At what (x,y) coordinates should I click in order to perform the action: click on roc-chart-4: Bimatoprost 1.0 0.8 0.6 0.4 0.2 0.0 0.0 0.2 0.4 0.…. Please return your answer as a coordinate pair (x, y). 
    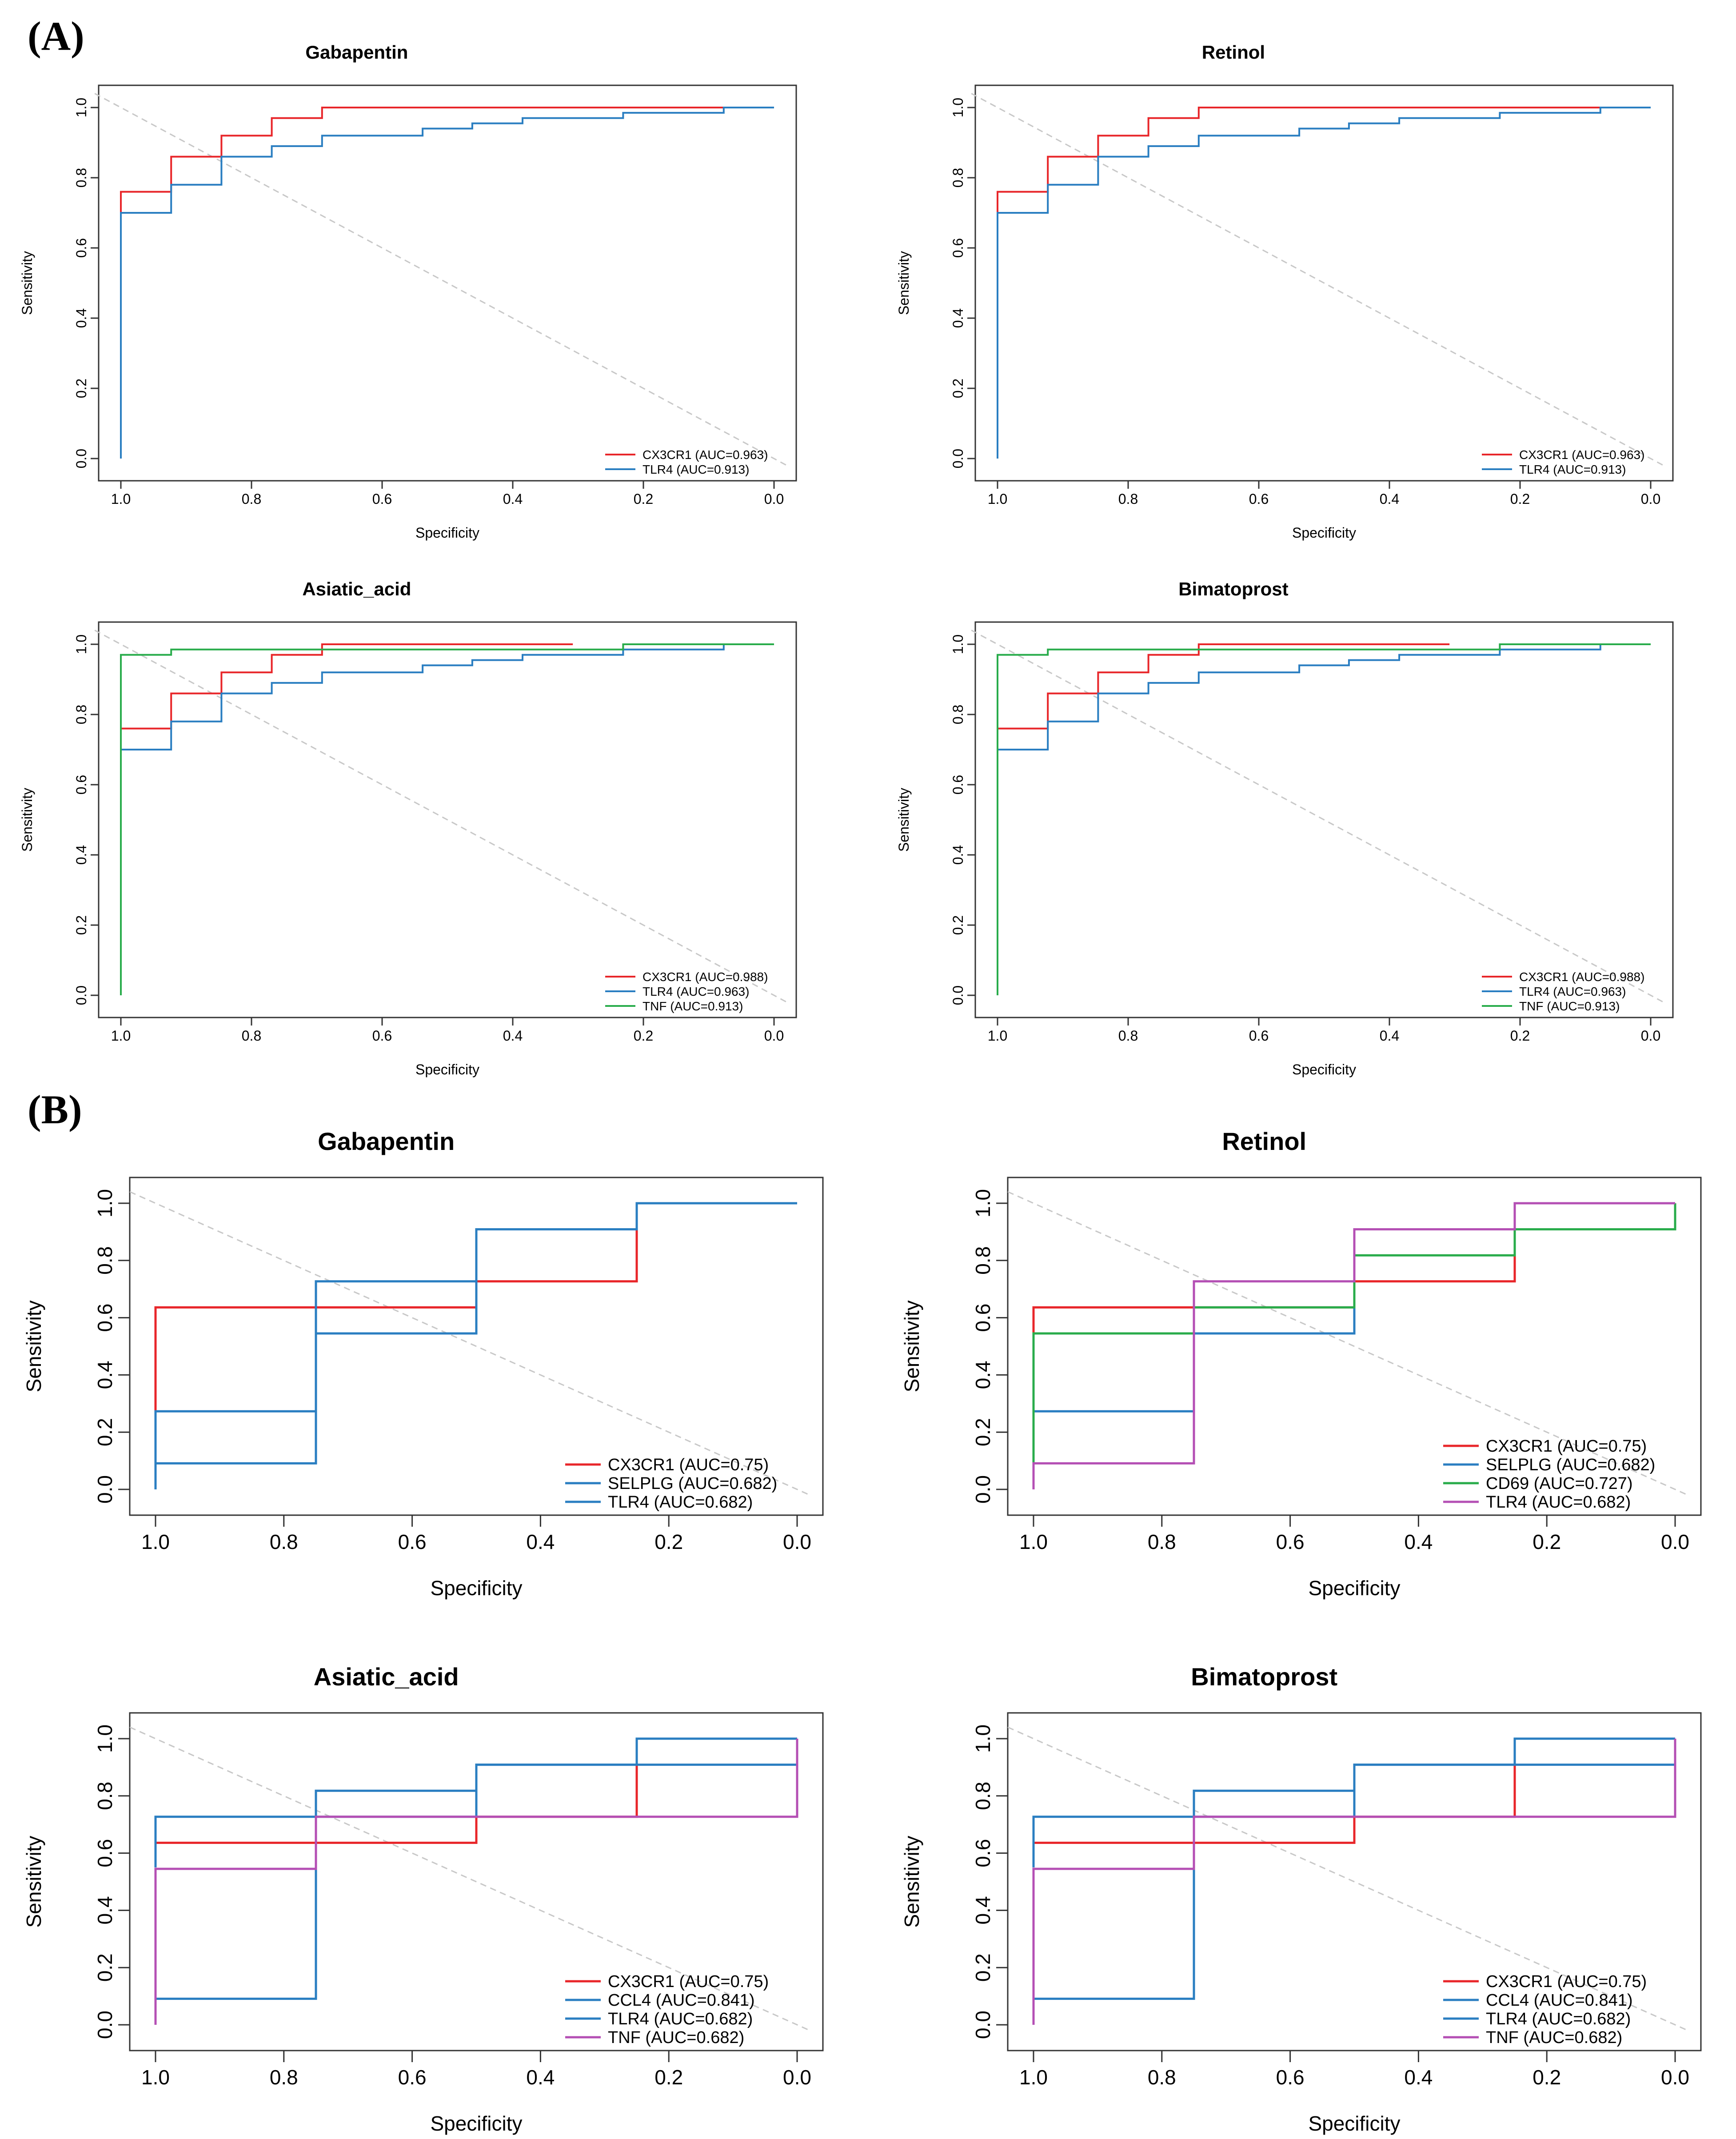
    Looking at the image, I should click on (1285, 828).